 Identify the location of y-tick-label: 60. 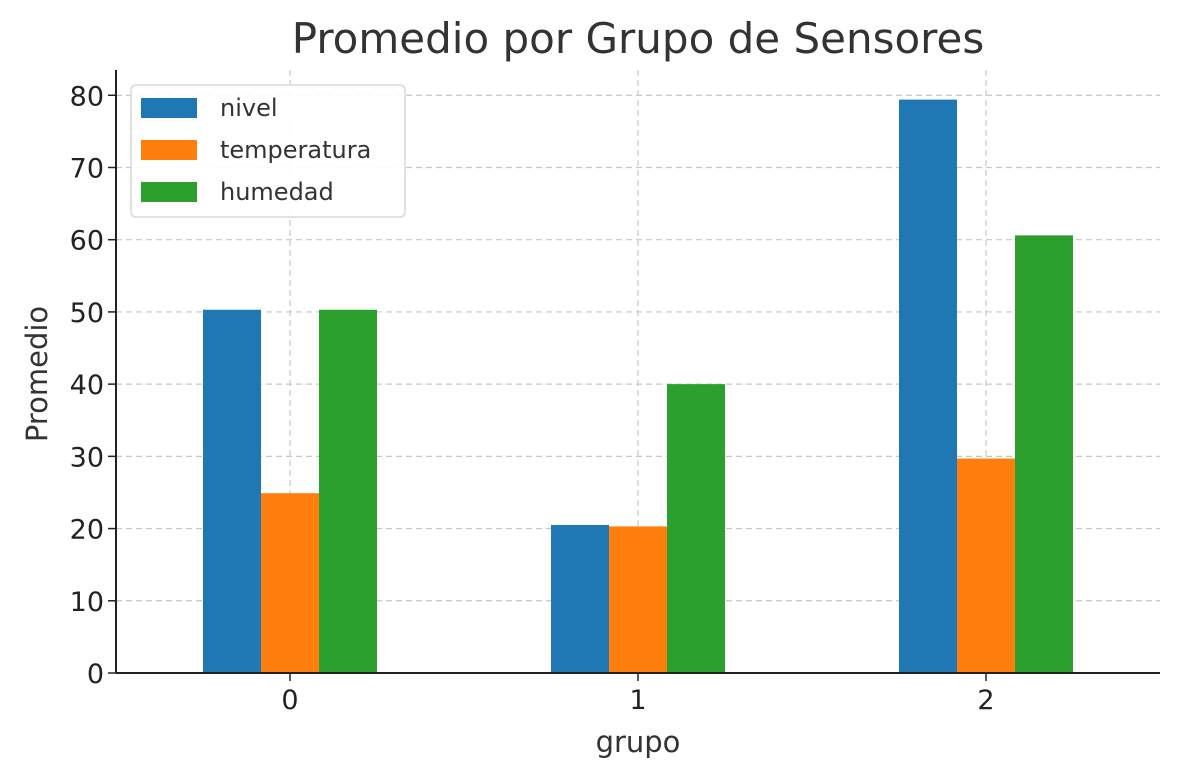
(87, 241).